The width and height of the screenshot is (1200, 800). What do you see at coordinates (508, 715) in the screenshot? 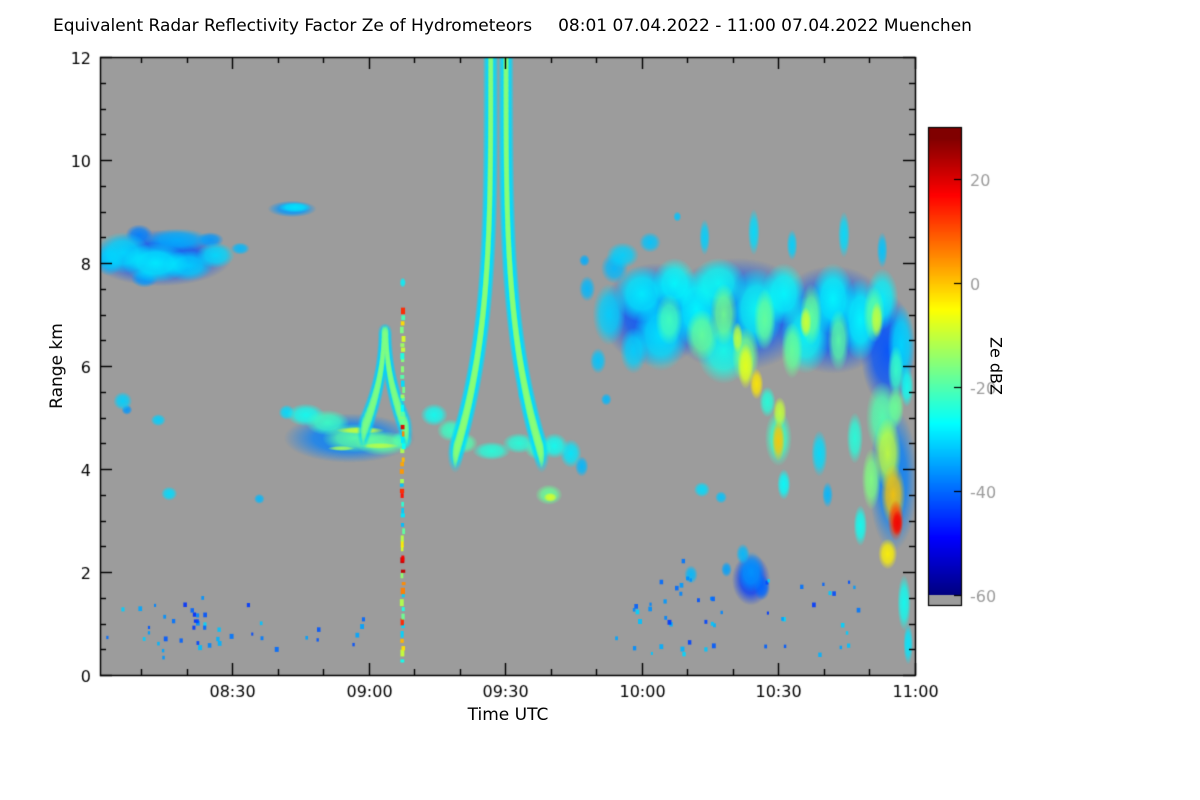
I see `x-axis-title: Time UTC` at bounding box center [508, 715].